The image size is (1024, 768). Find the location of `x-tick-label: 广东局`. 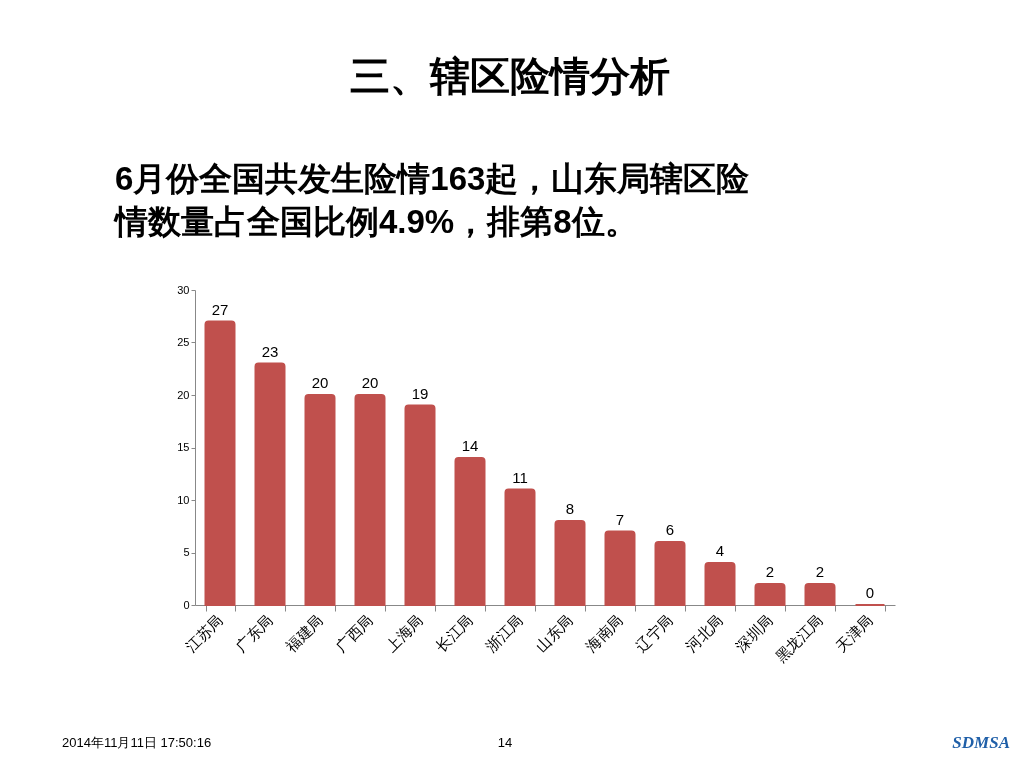

x-tick-label: 广东局 is located at coordinates (254, 633).